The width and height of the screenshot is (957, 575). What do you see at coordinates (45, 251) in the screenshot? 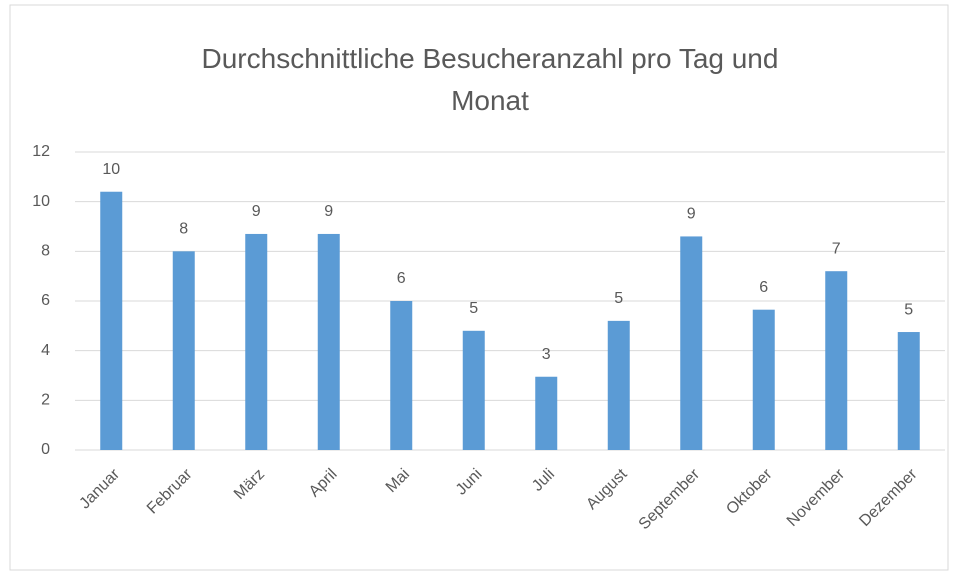
I see `y-tick-label: 8` at bounding box center [45, 251].